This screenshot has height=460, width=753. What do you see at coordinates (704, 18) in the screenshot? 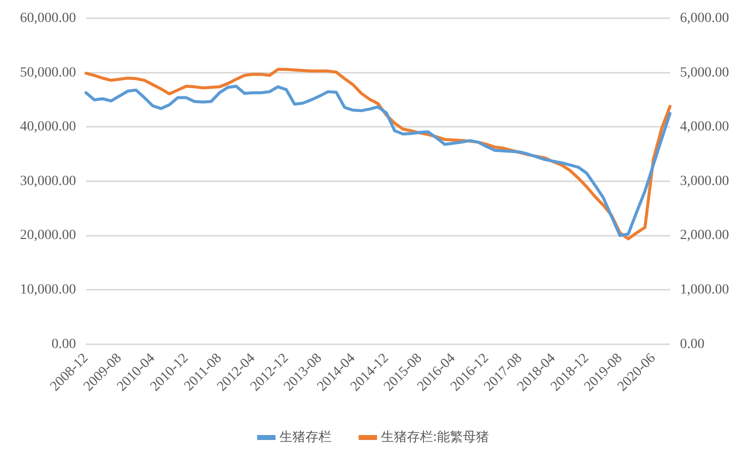
I see `y2-tick-label: 6,000.00` at bounding box center [704, 18].